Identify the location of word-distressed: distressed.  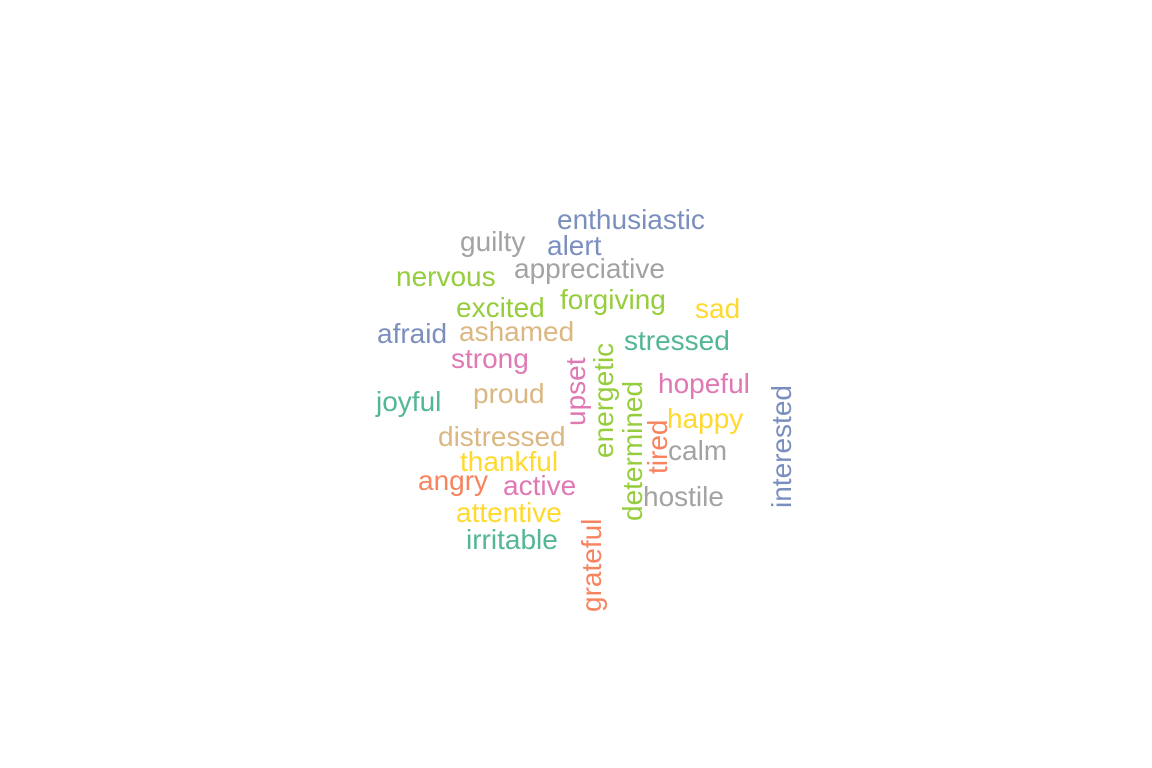
(502, 436).